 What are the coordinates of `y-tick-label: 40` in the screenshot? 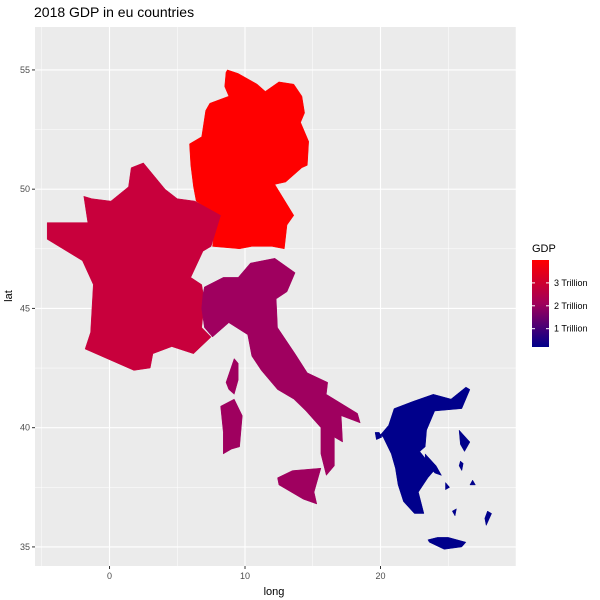 It's located at (25, 428).